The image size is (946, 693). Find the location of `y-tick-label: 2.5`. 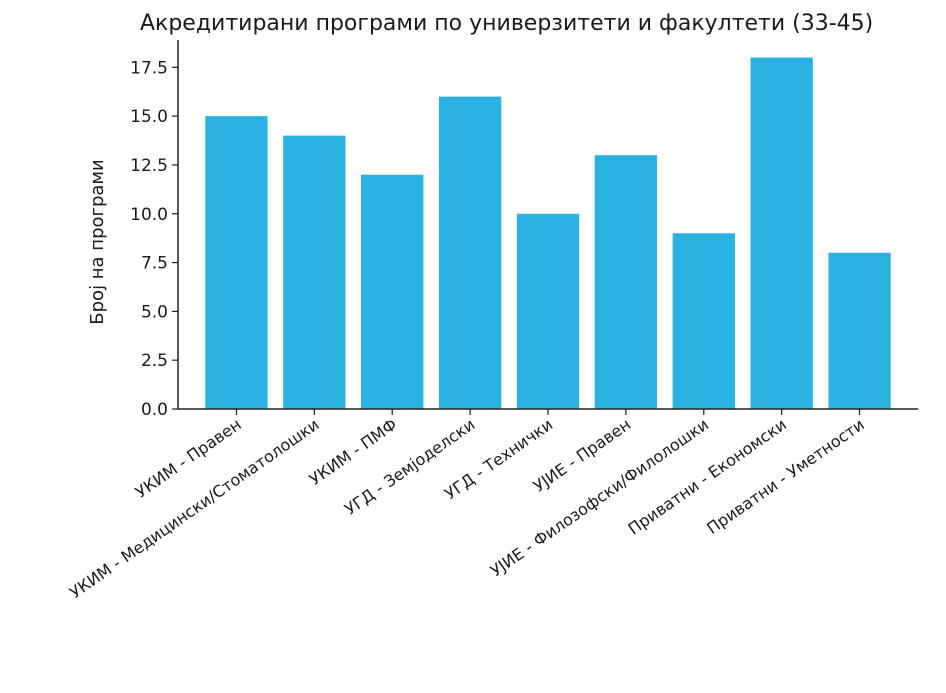

y-tick-label: 2.5 is located at coordinates (154, 361).